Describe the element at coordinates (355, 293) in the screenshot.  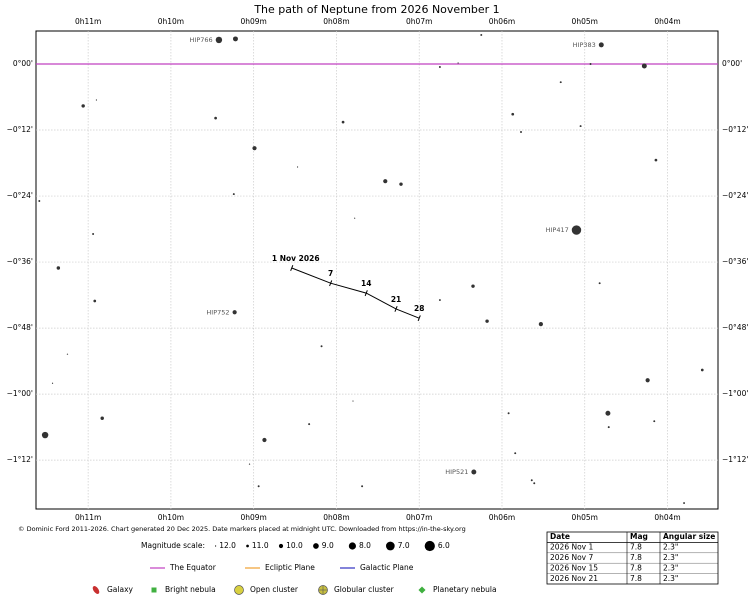
I see `planet-path` at that location.